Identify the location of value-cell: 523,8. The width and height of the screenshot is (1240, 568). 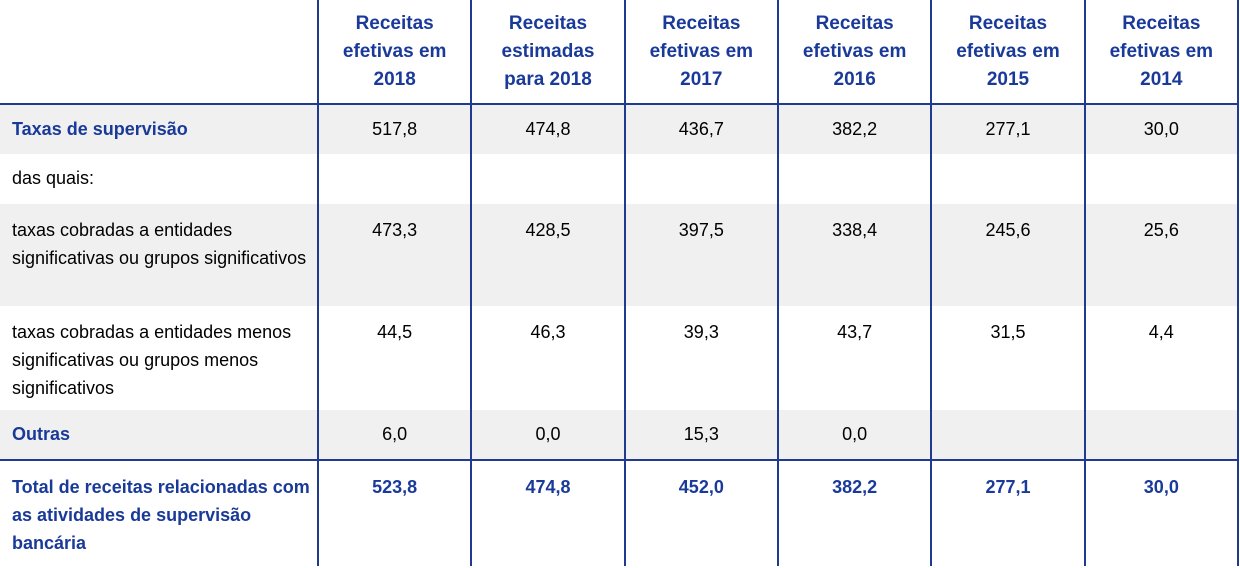
(394, 512).